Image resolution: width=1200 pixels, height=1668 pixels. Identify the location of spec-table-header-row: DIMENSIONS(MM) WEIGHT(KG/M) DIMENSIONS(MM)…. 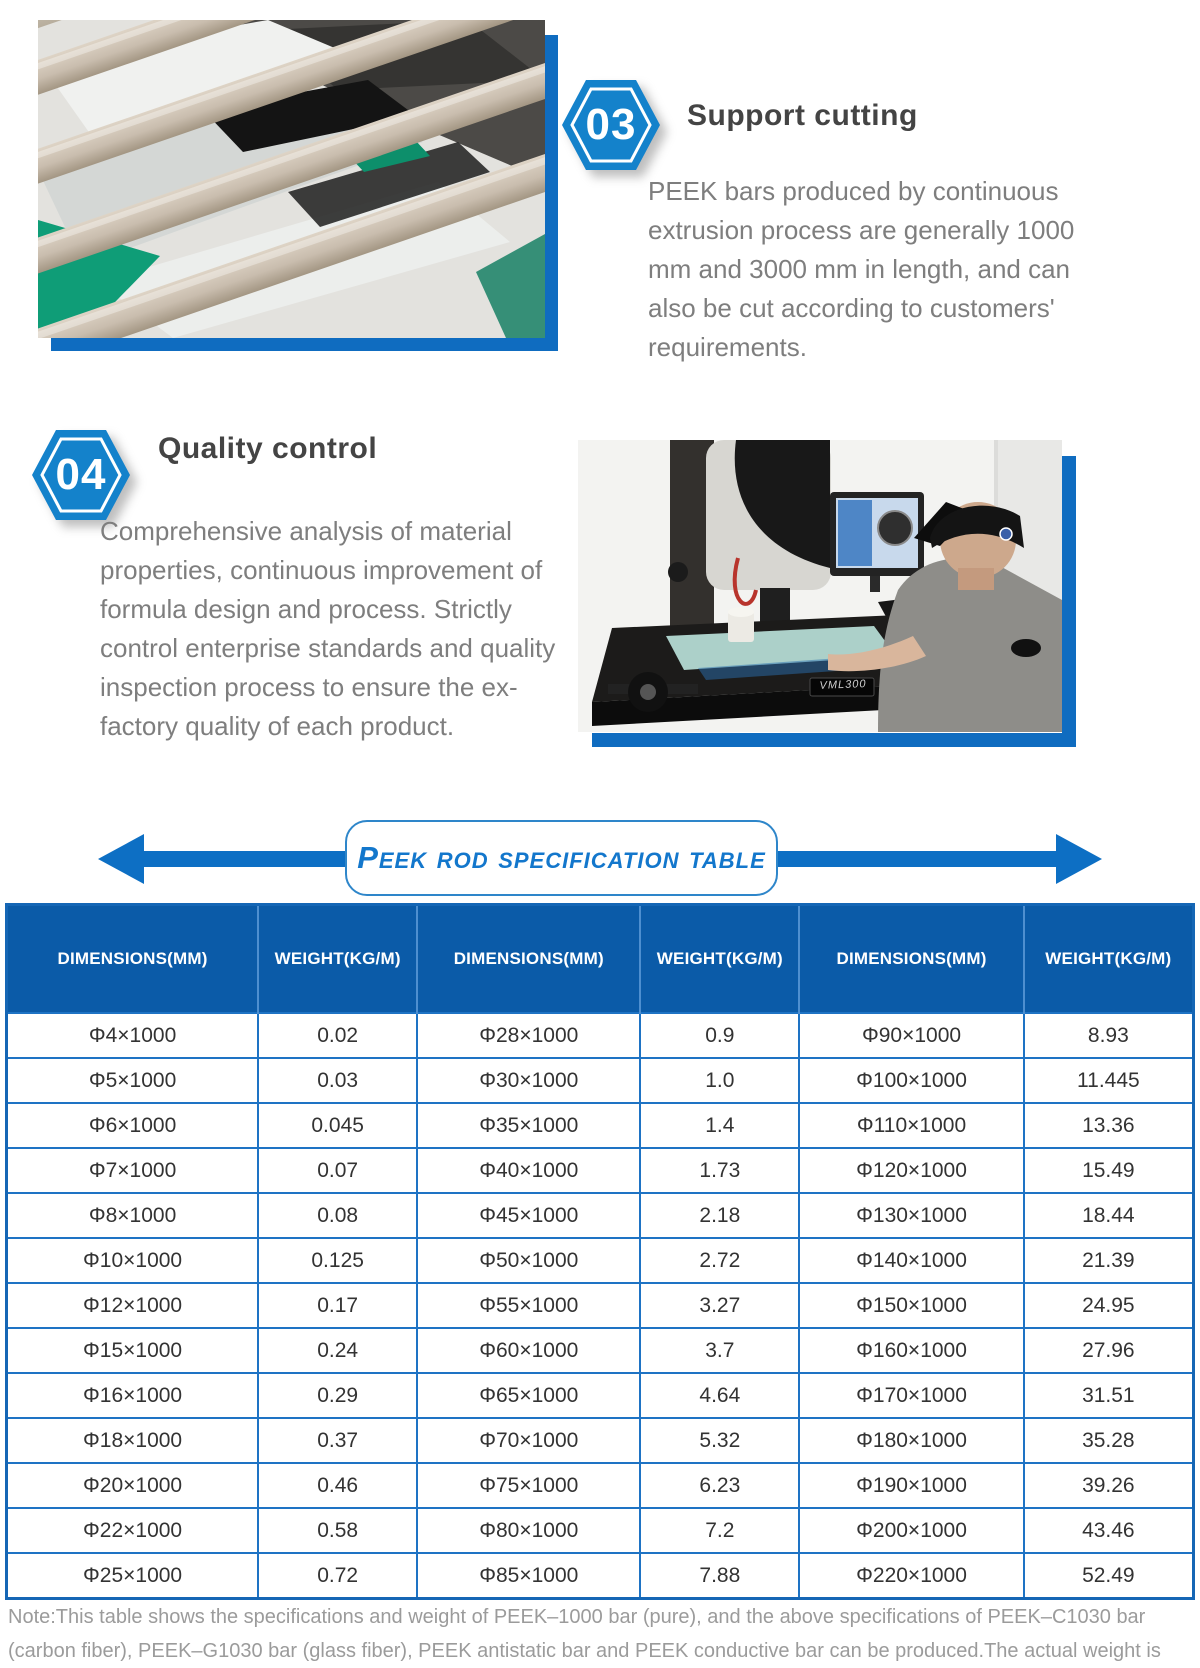
(600, 958).